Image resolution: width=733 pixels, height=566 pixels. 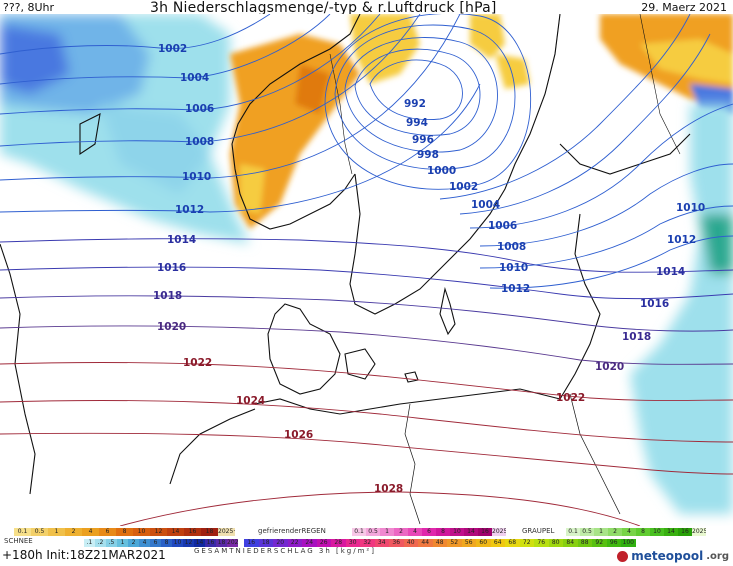 What do you see at coordinates (194, 78) in the screenshot?
I see `isobar-label: 1004` at bounding box center [194, 78].